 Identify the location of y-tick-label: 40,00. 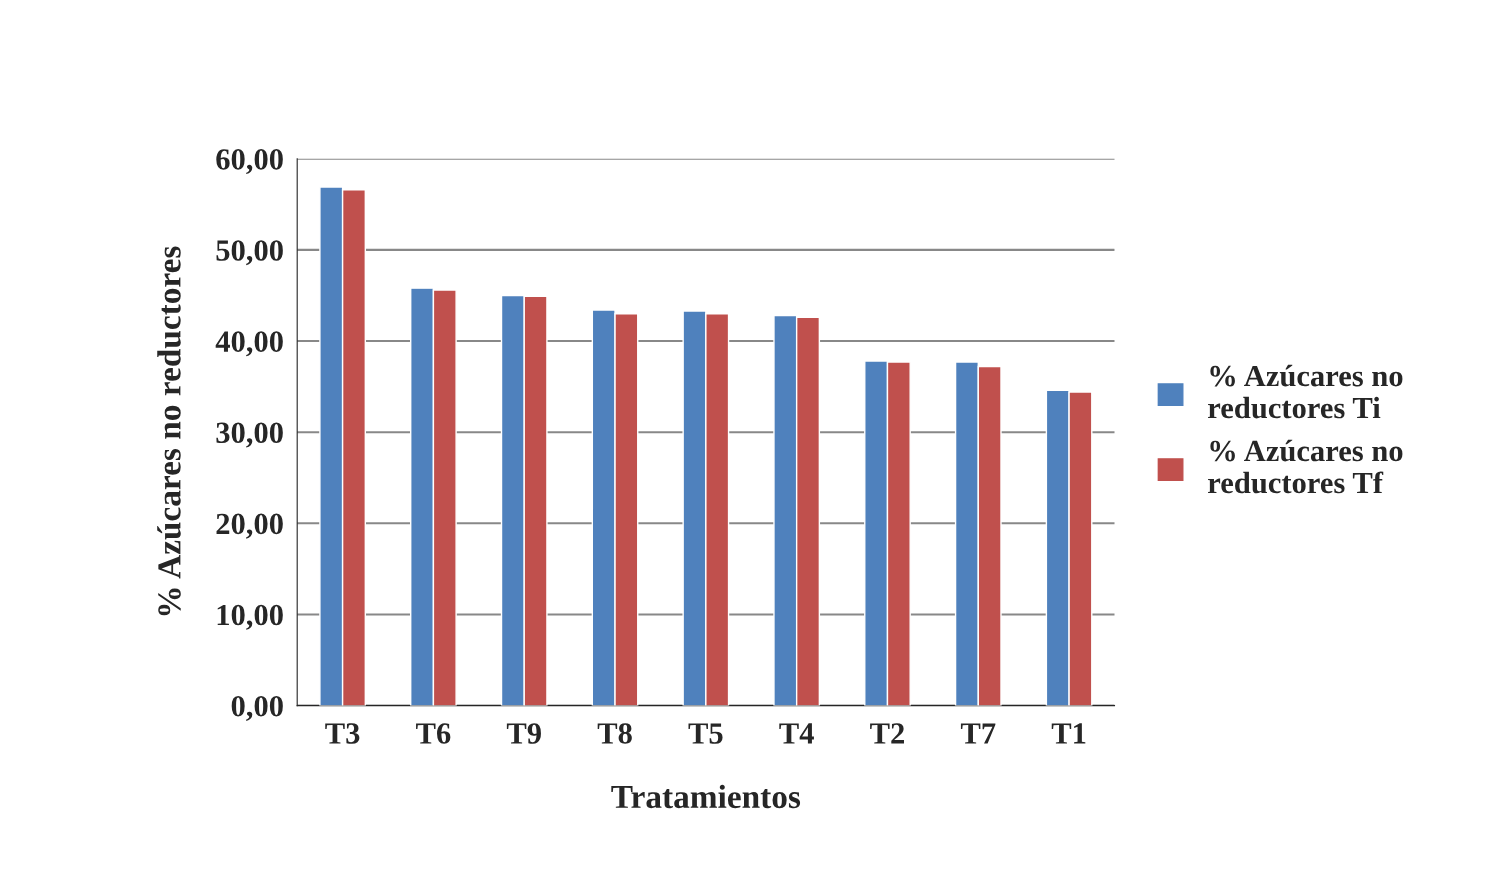
(249, 344).